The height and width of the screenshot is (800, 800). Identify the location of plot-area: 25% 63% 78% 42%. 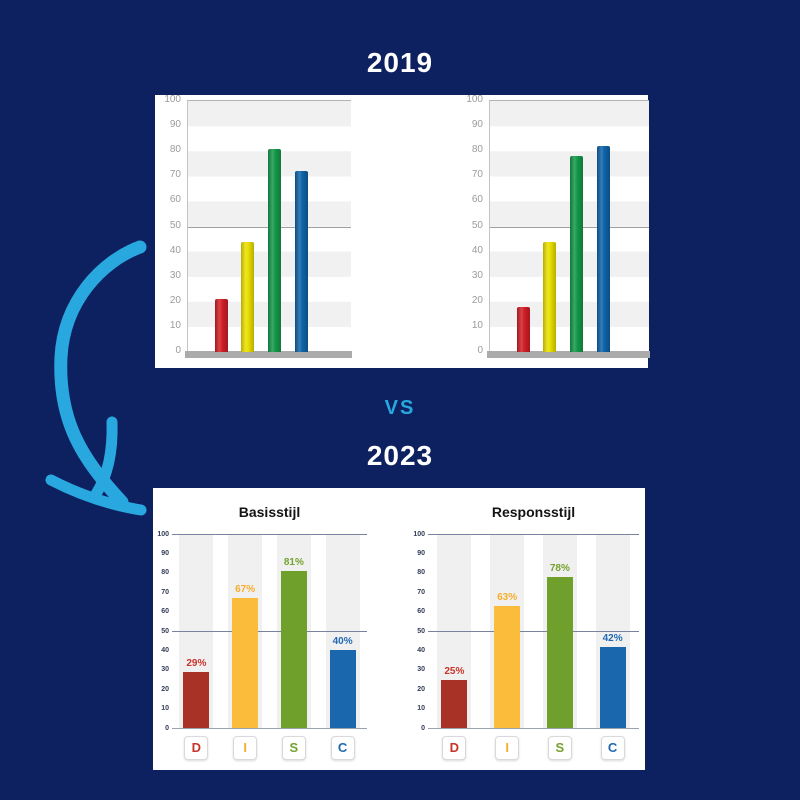
(533, 631).